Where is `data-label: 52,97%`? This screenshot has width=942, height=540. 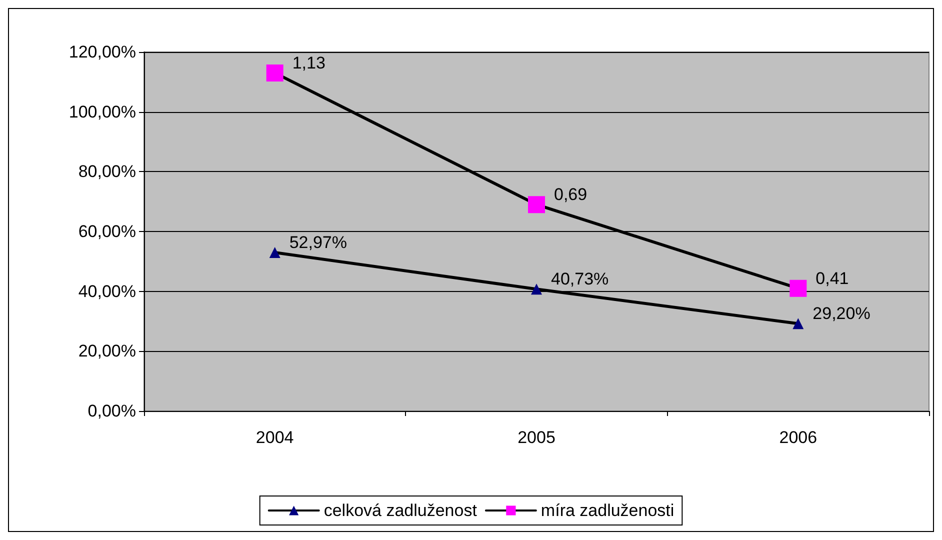 data-label: 52,97% is located at coordinates (318, 242).